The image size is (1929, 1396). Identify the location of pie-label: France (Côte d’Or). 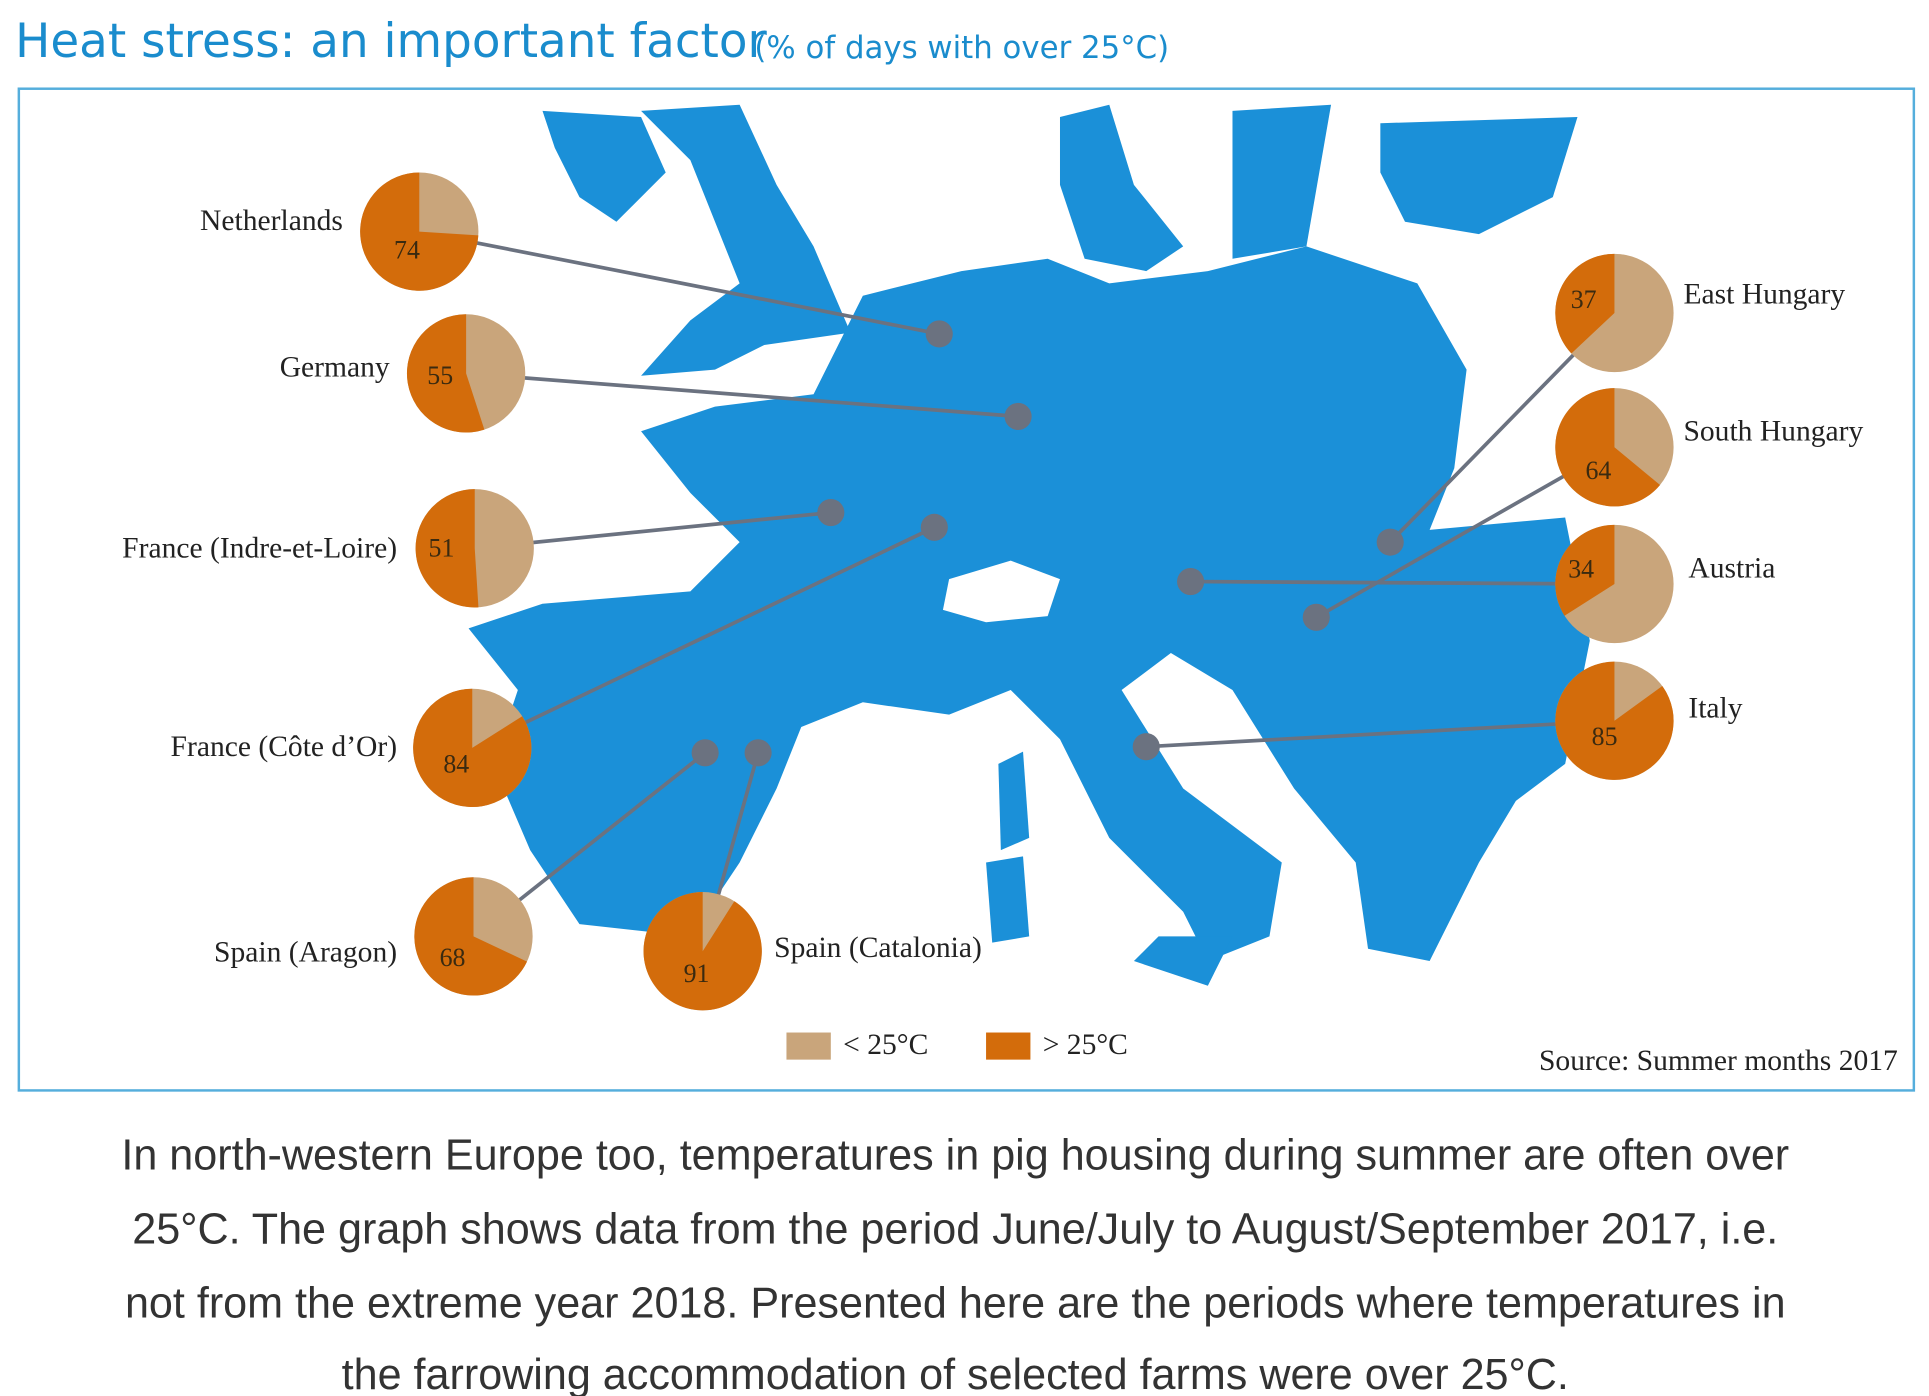
(284, 747).